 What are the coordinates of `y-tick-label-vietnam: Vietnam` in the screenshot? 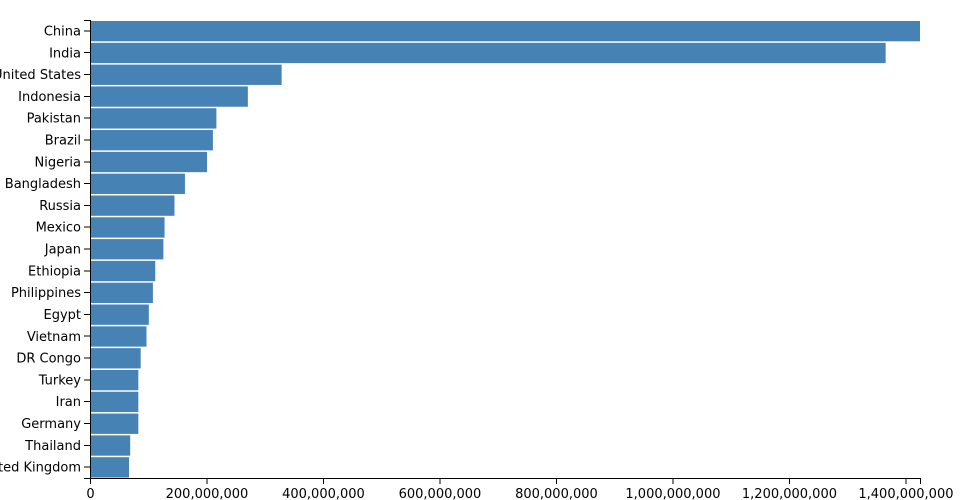 It's located at (54, 337).